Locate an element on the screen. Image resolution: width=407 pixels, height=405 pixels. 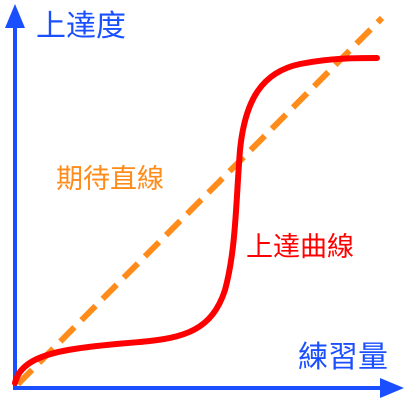
y-axis-label: 上達度 is located at coordinates (81, 26).